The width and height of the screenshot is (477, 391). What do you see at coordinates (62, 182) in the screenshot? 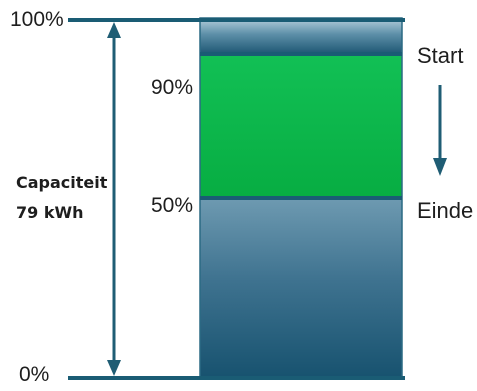
I see `capacity-label: Capaciteit` at bounding box center [62, 182].